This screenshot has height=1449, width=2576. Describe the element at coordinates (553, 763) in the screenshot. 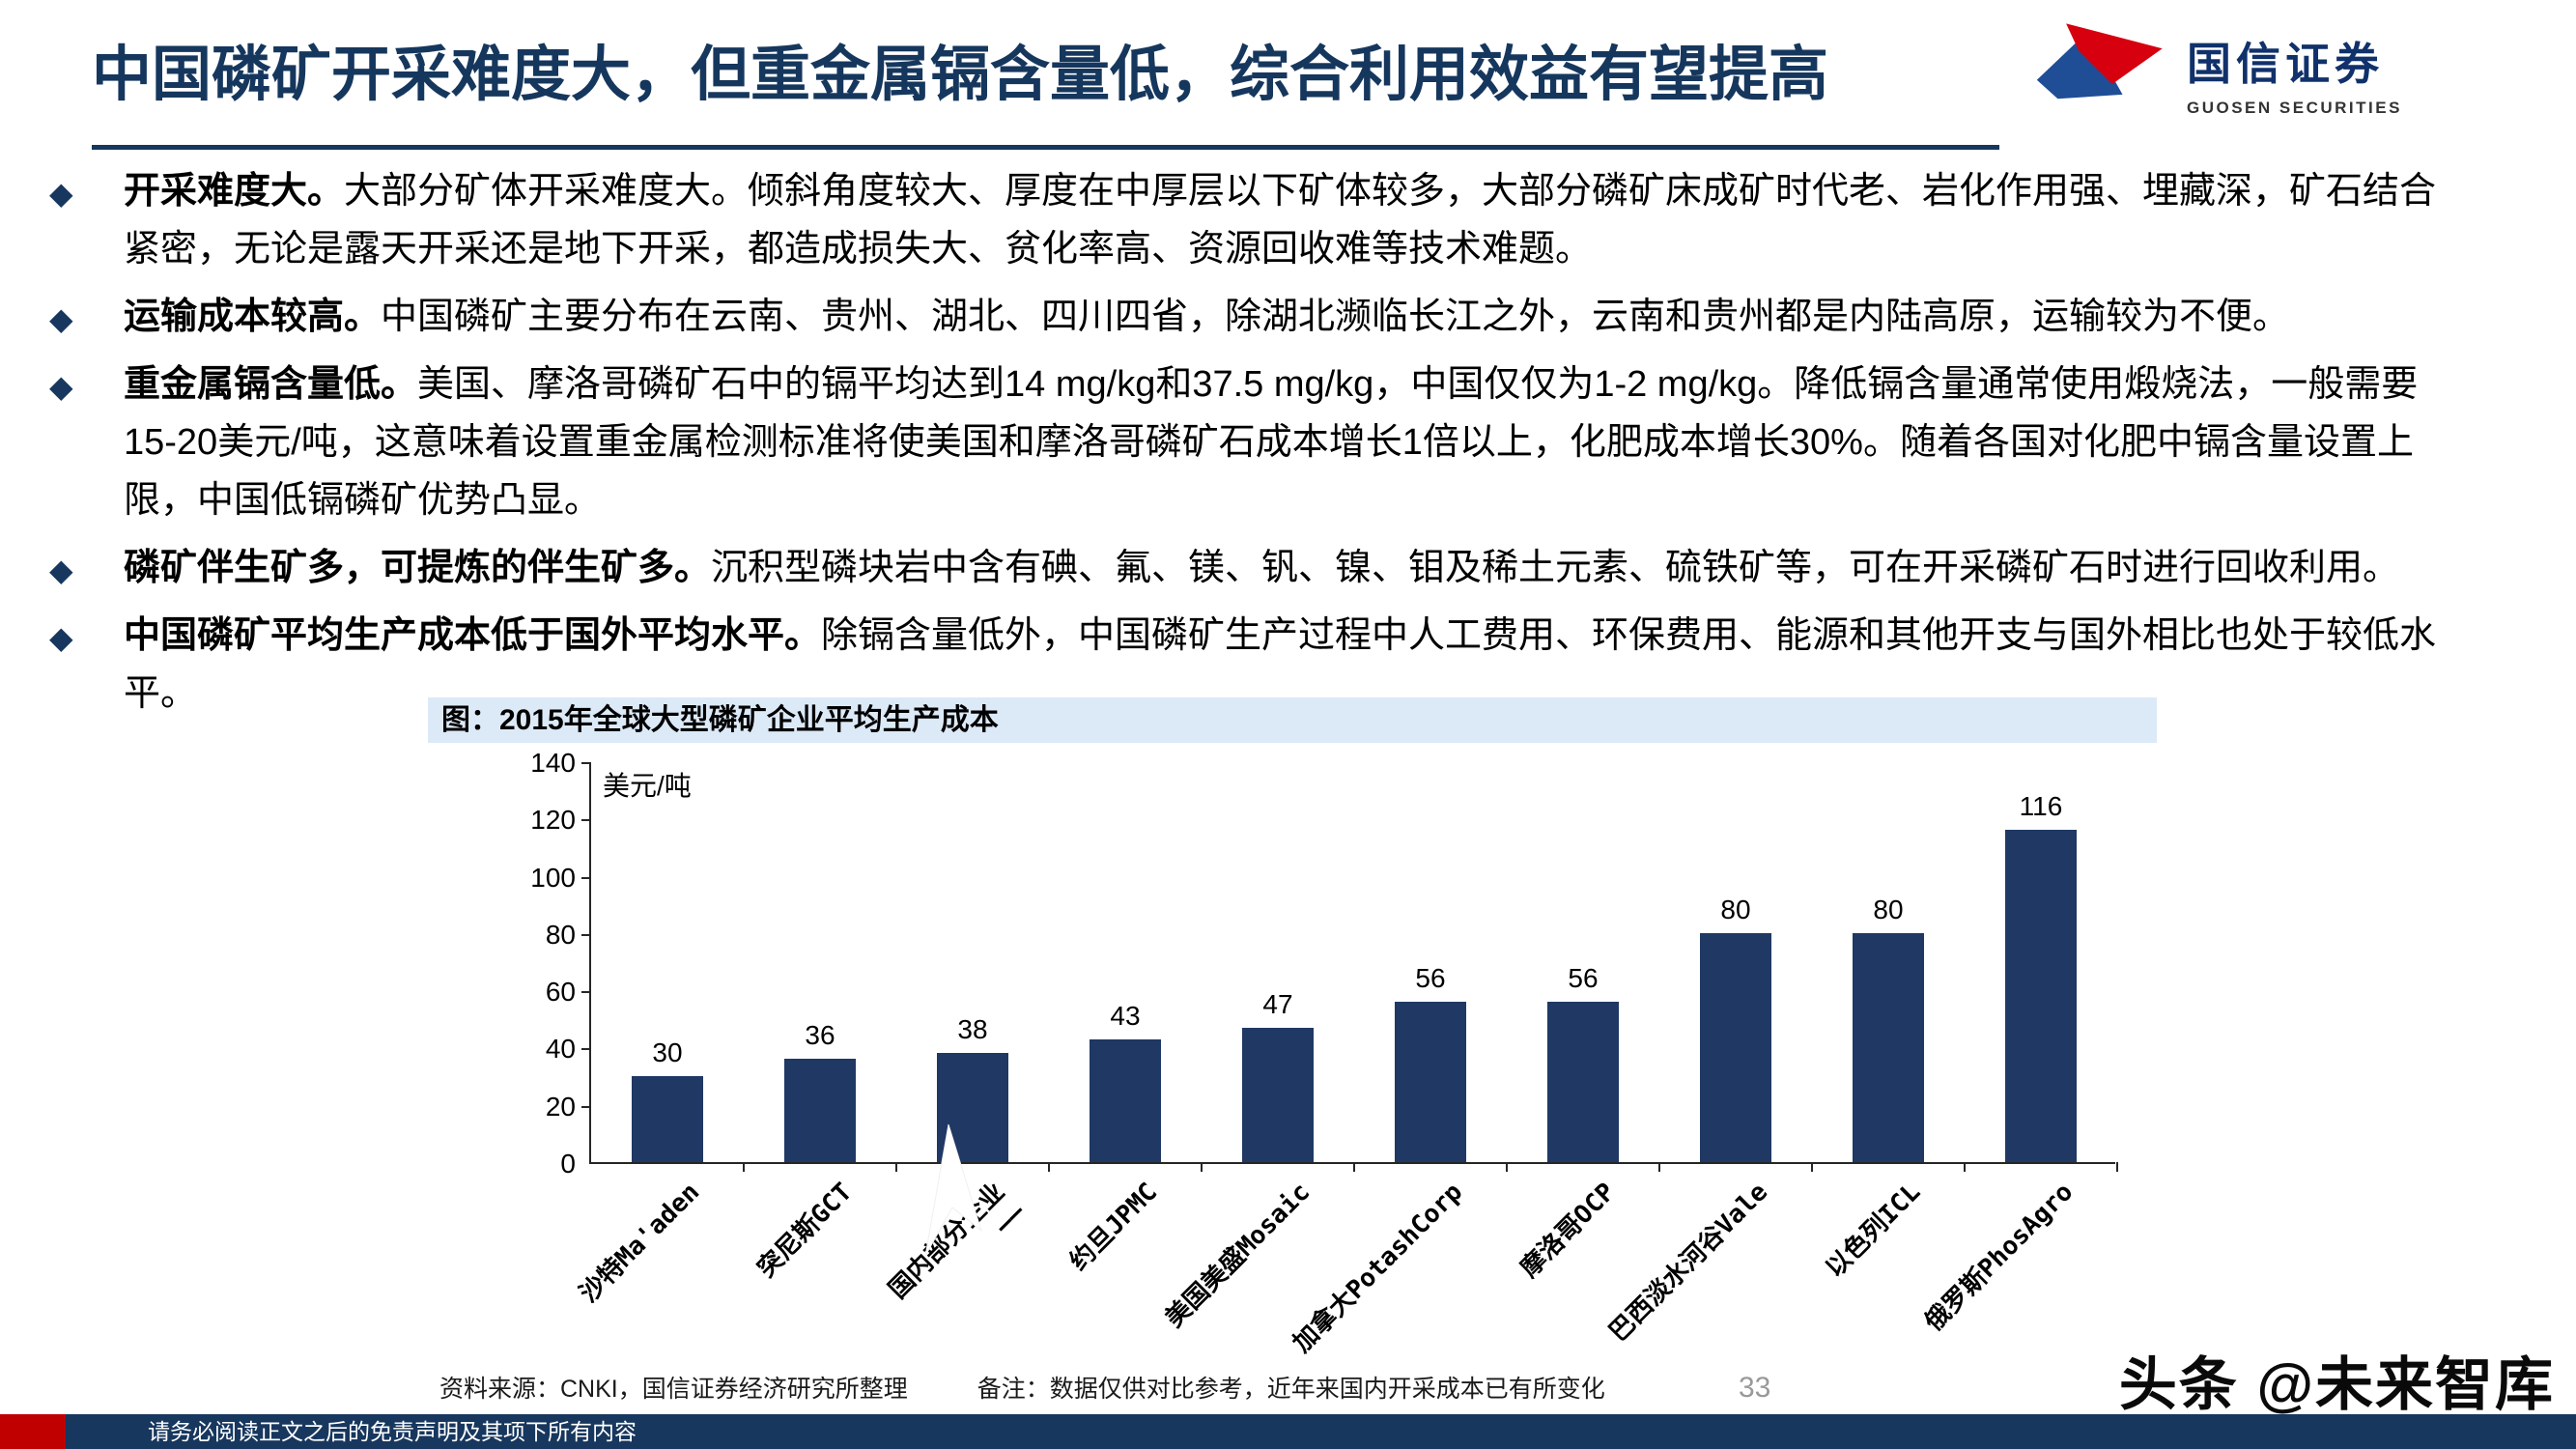

I see `y-axis-tick-label: 140` at that location.